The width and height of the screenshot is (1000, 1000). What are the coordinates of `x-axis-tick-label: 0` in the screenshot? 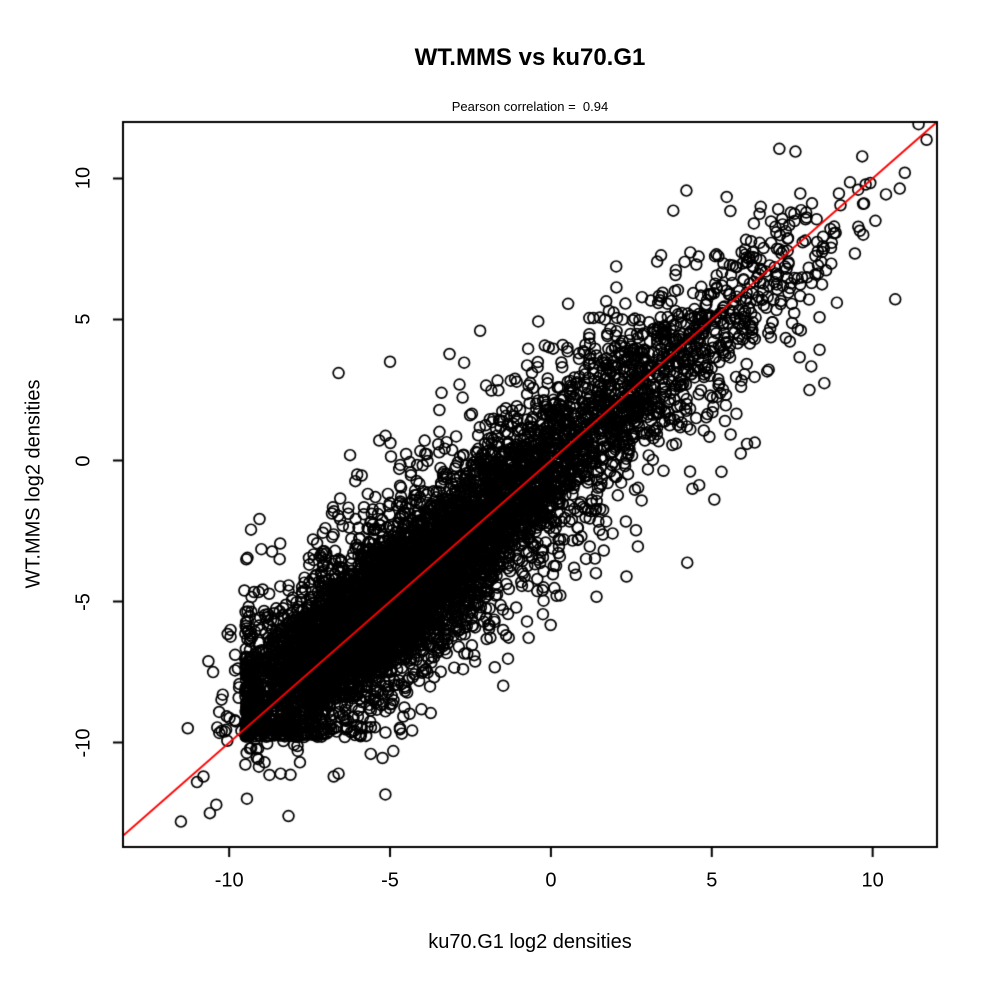 It's located at (551, 880).